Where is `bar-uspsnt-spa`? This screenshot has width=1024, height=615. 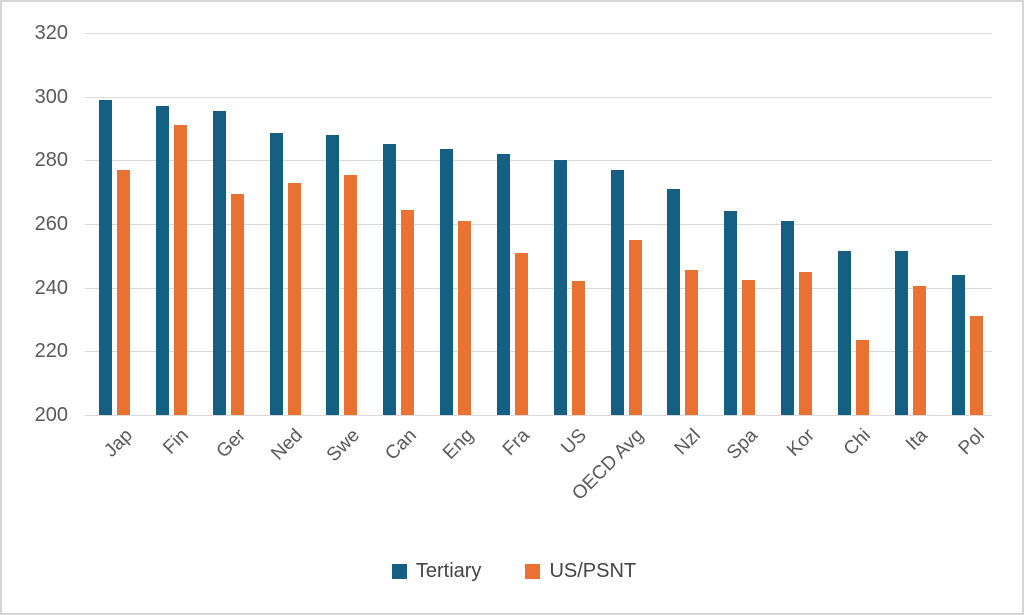 bar-uspsnt-spa is located at coordinates (749, 347).